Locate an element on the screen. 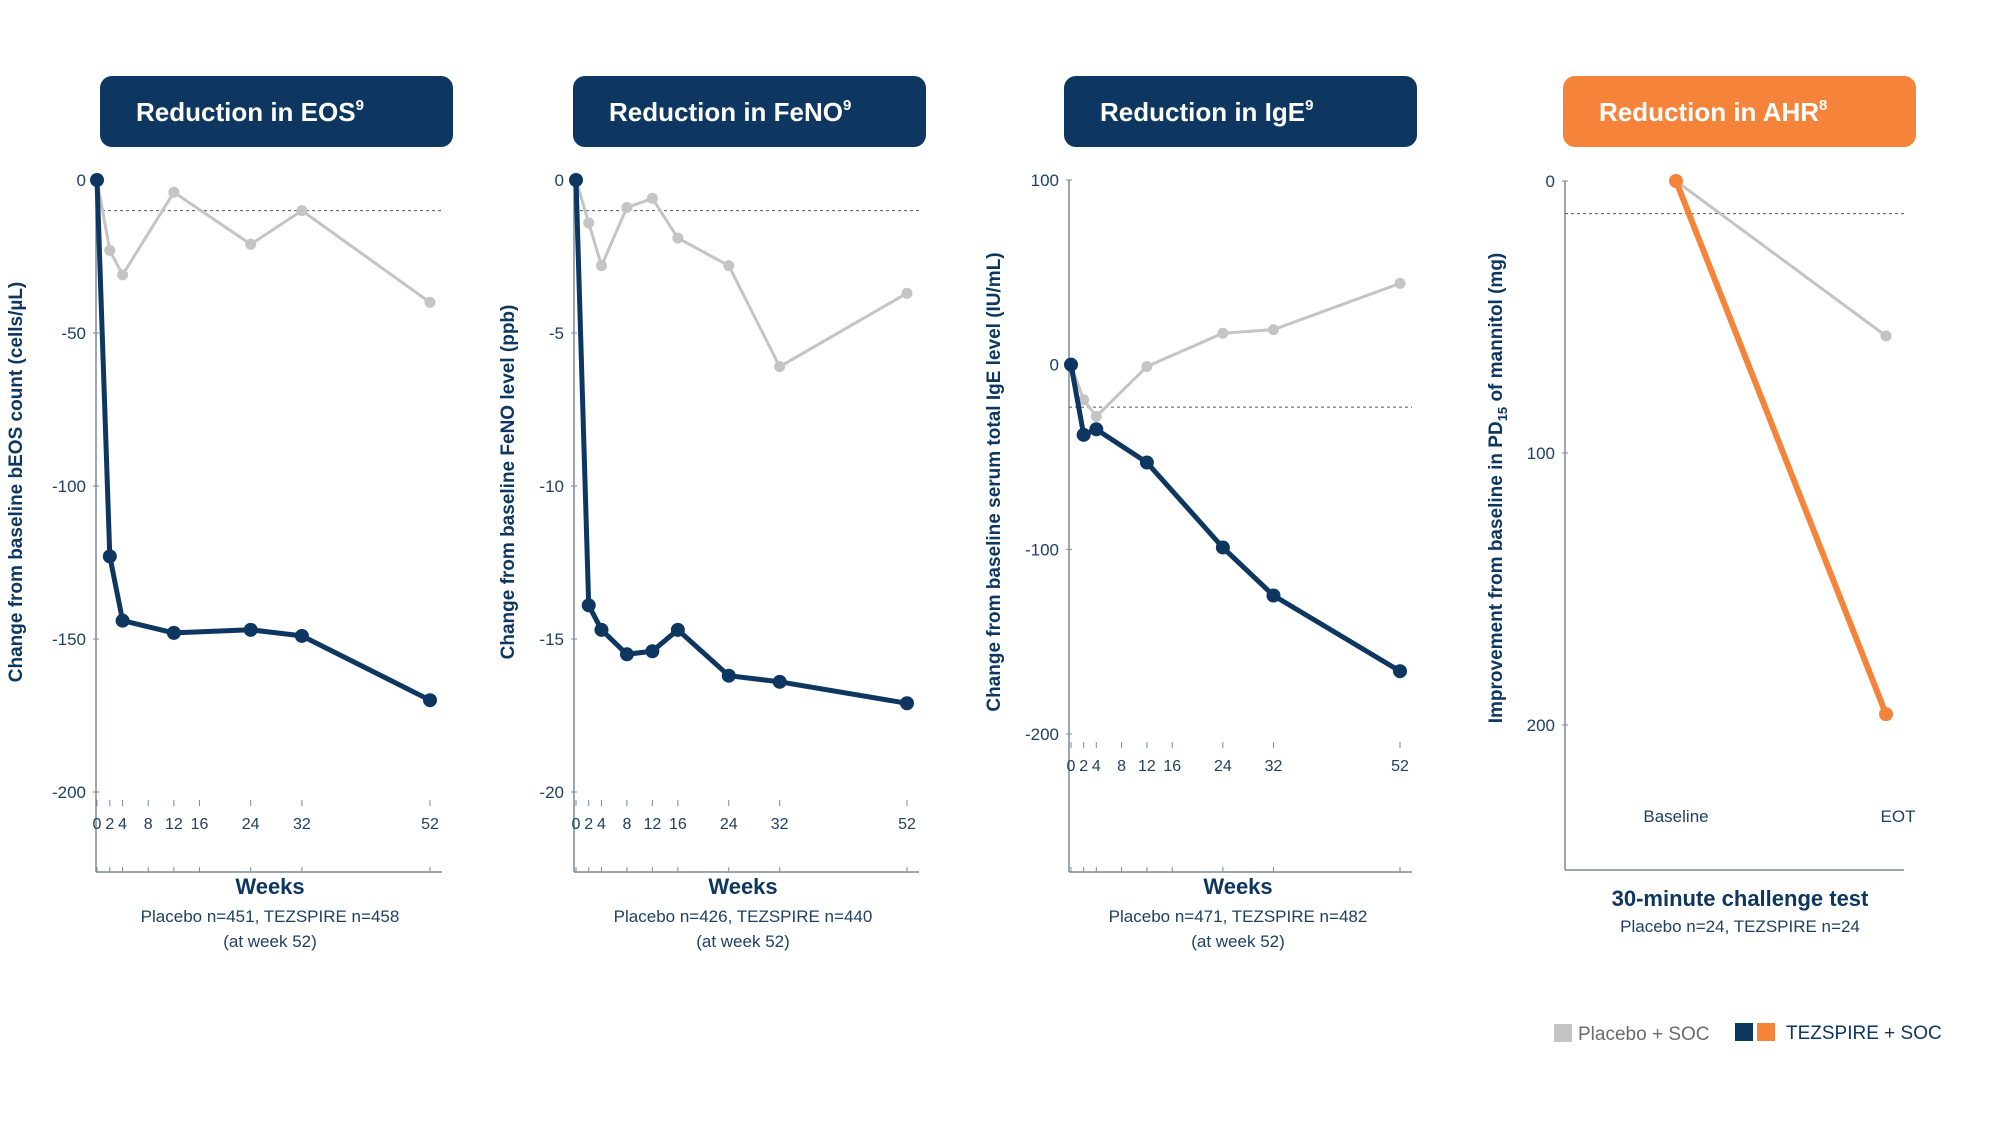 This screenshot has width=2000, height=1125. chart-title: Reduction in IgE9 is located at coordinates (1206, 112).